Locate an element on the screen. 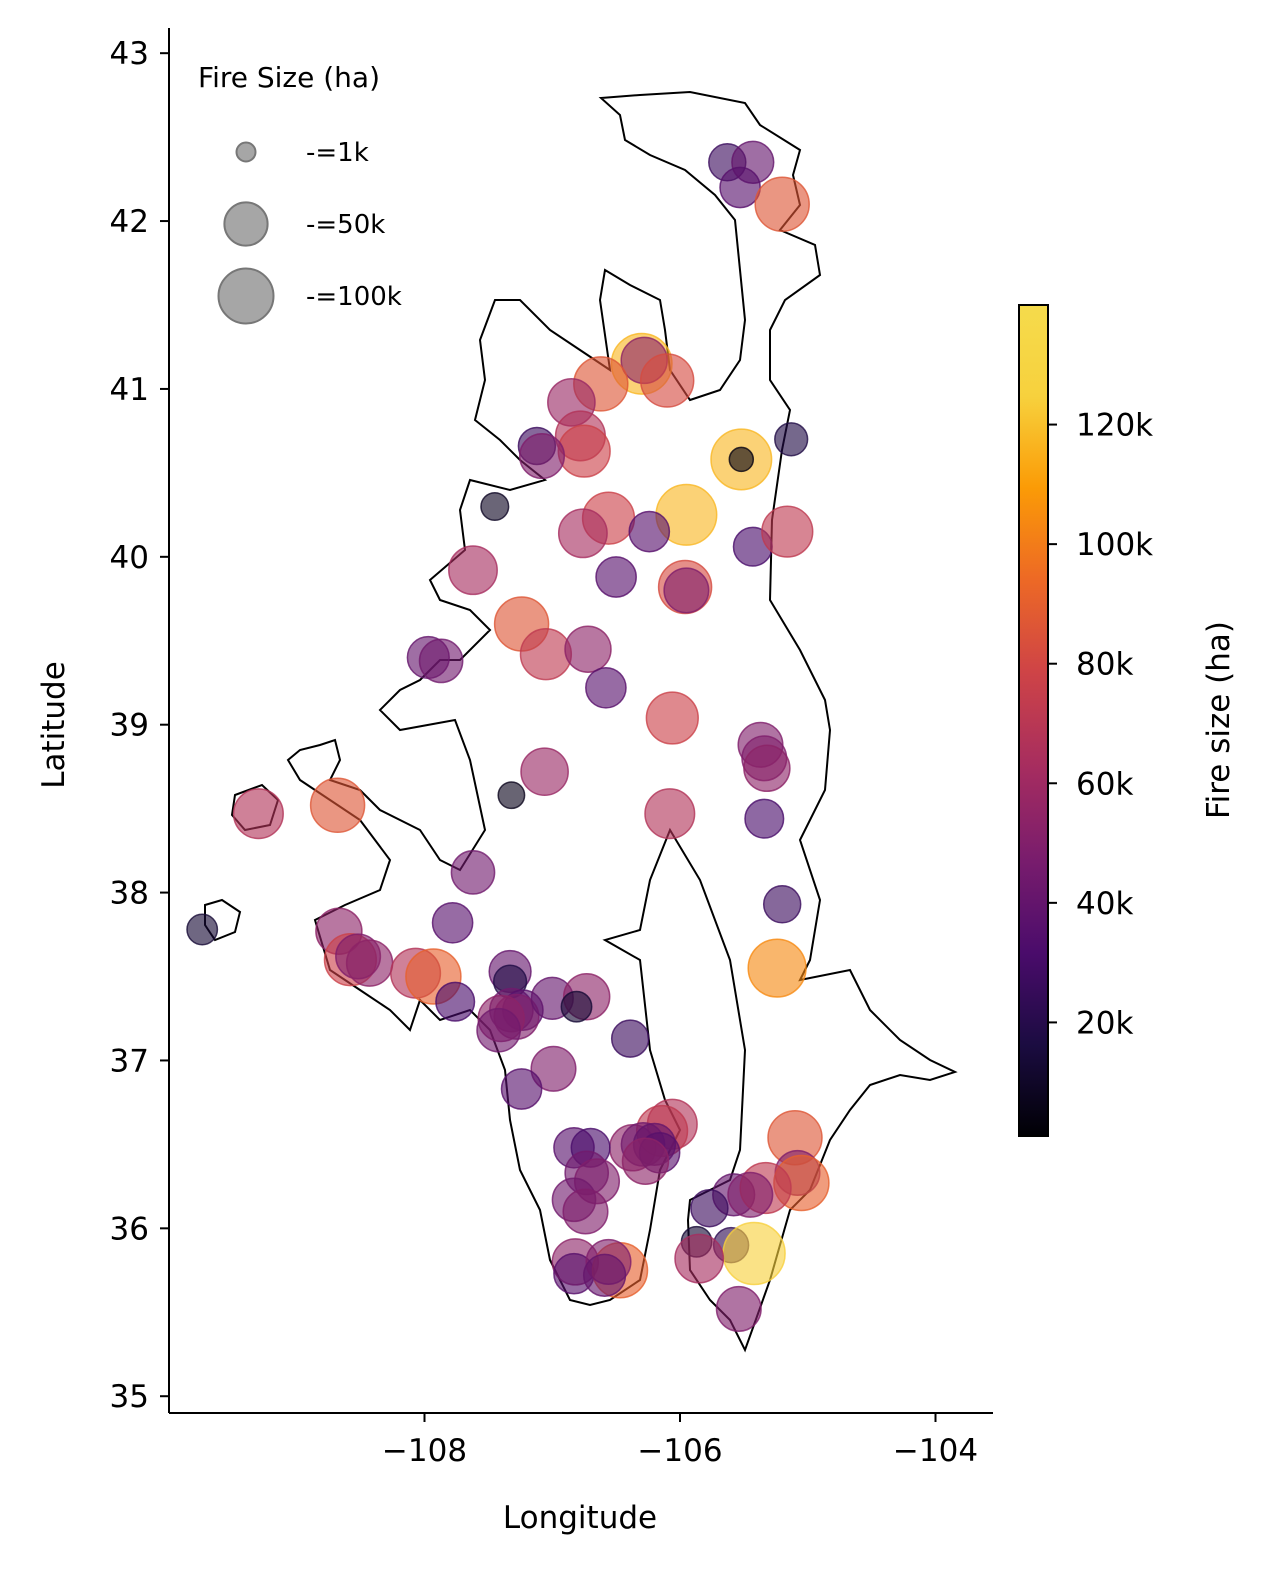  legend-title: Fire Size (ha) is located at coordinates (289, 77).